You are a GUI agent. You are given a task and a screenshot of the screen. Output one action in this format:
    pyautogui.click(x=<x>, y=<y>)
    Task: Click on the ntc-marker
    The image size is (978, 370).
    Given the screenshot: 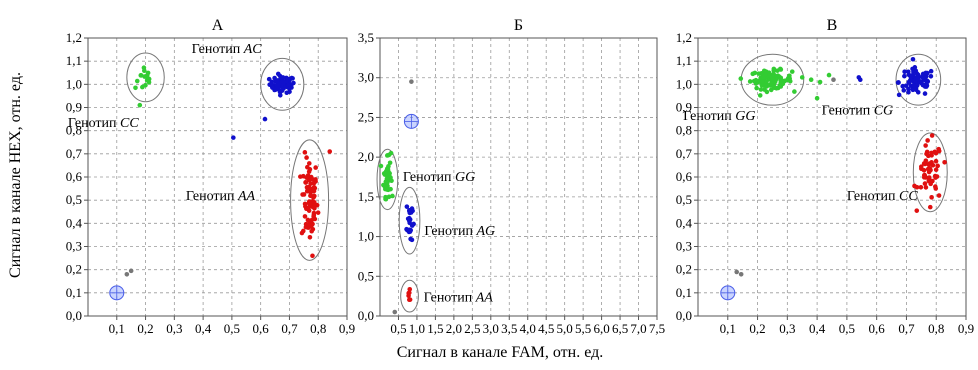 What is the action you would take?
    pyautogui.click(x=117, y=293)
    